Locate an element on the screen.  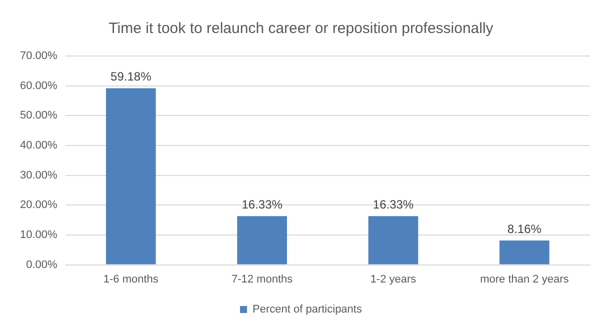
x-tick-label: 7-12 months is located at coordinates (262, 279).